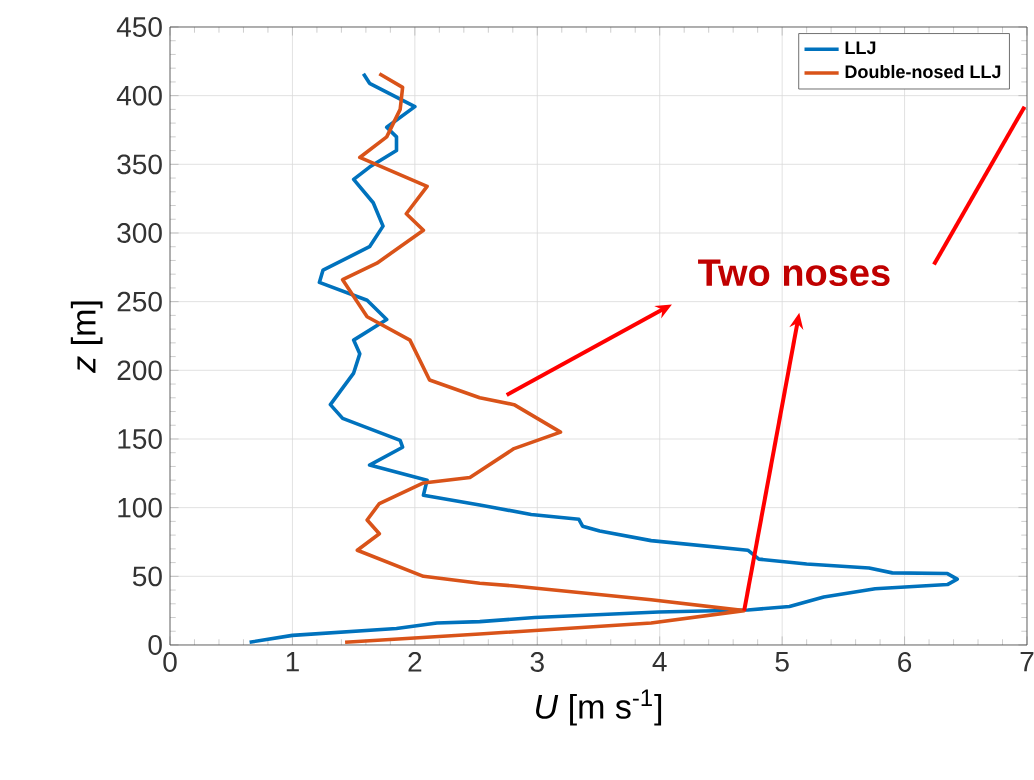  Describe the element at coordinates (140, 507) in the screenshot. I see `y-tick-label: 100` at that location.